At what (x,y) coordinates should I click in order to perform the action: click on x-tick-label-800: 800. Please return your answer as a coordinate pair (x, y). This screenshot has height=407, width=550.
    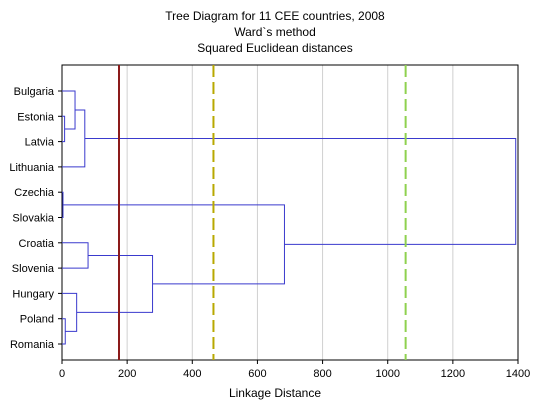
    Looking at the image, I should click on (322, 374).